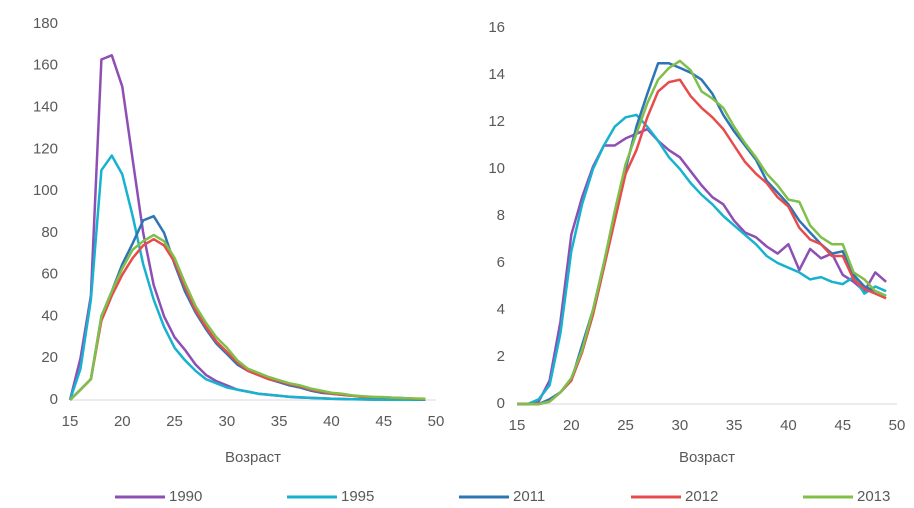 This screenshot has height=508, width=914. What do you see at coordinates (501, 215) in the screenshot?
I see `y-tick-label: 8` at bounding box center [501, 215].